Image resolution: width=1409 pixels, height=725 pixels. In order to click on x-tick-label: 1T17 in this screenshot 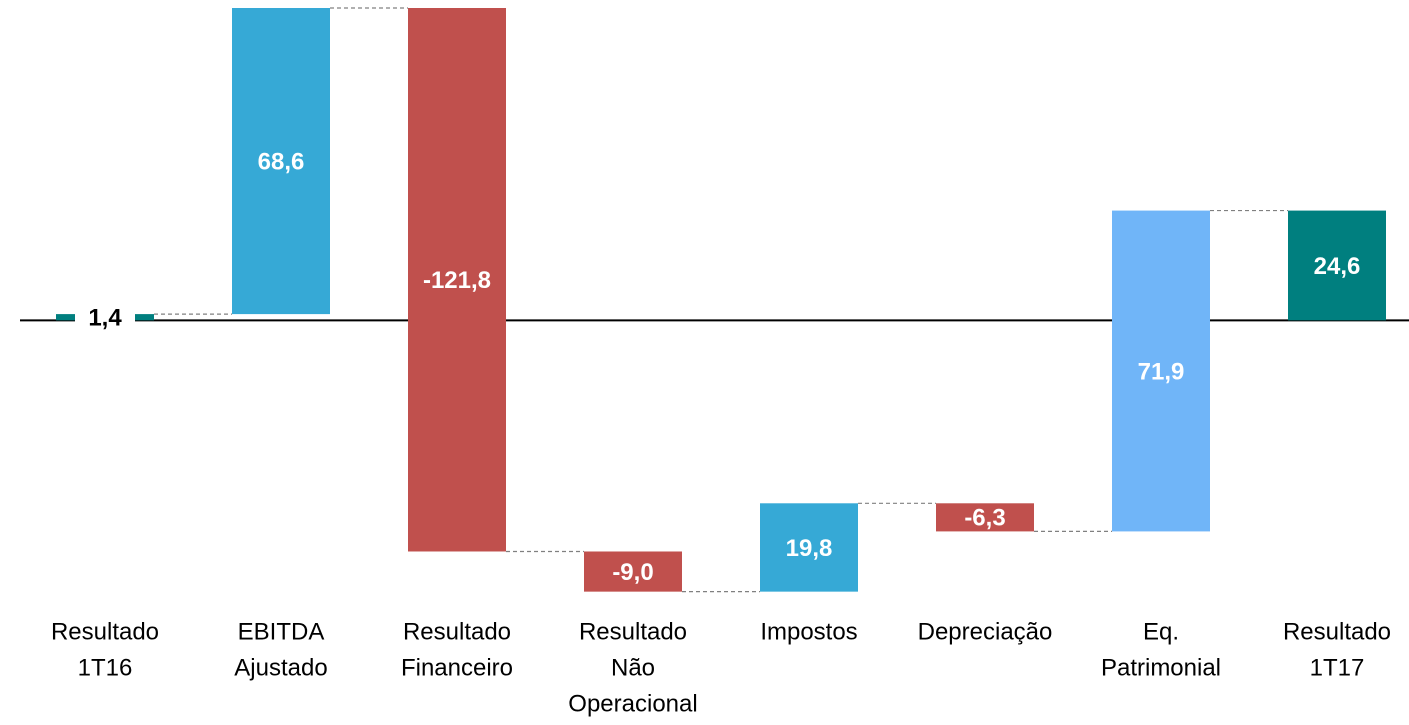, I will do `click(1337, 667)`.